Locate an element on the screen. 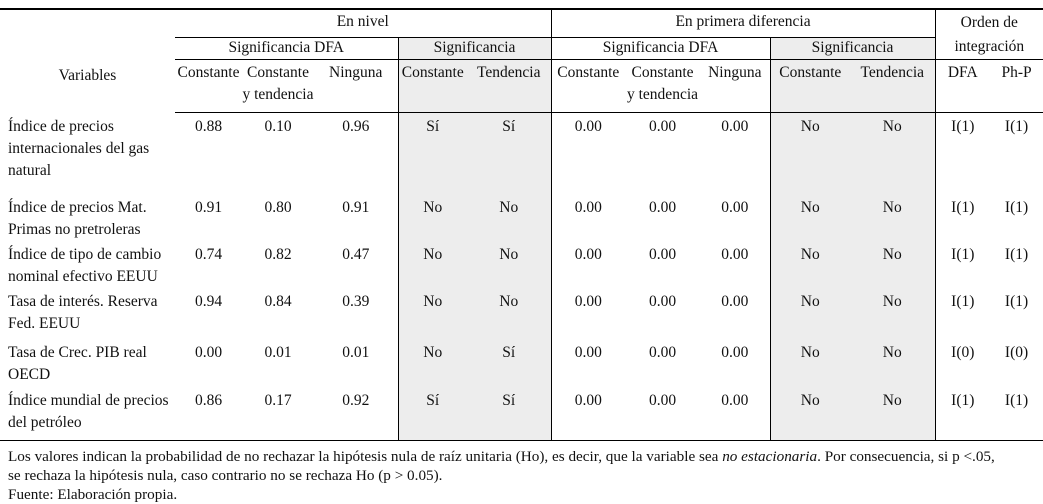 This screenshot has width=1043, height=504. column-header-ninguna-nivel: Ninguna is located at coordinates (356, 86).